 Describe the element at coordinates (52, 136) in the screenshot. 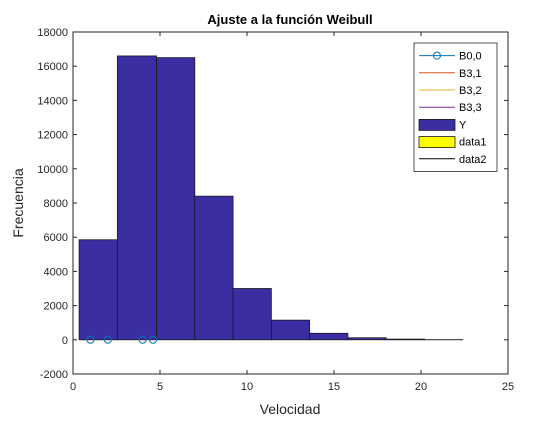

I see `y-tick-label: 12000` at that location.